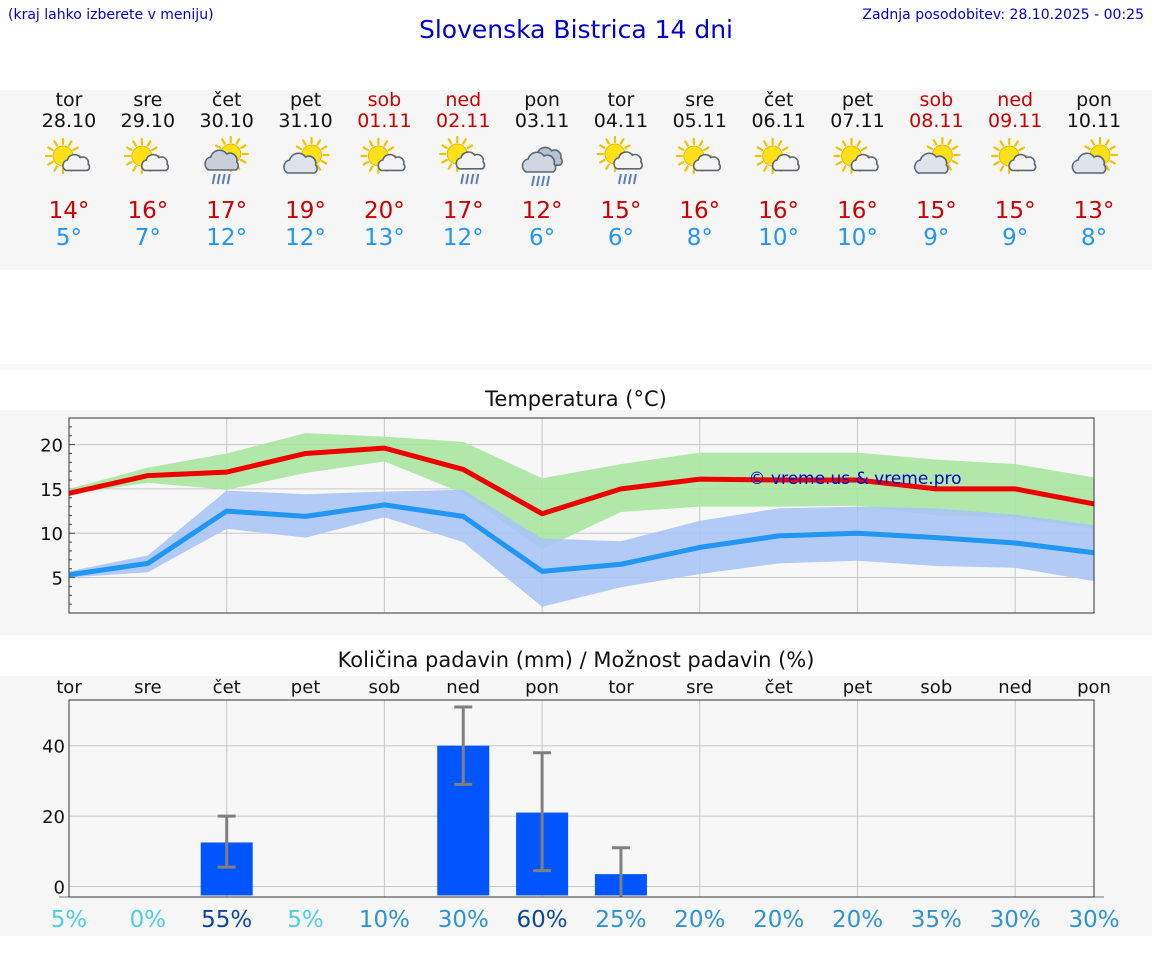 Image resolution: width=1152 pixels, height=975 pixels. Describe the element at coordinates (1094, 211) in the screenshot. I see `max-temp: 13°` at that location.